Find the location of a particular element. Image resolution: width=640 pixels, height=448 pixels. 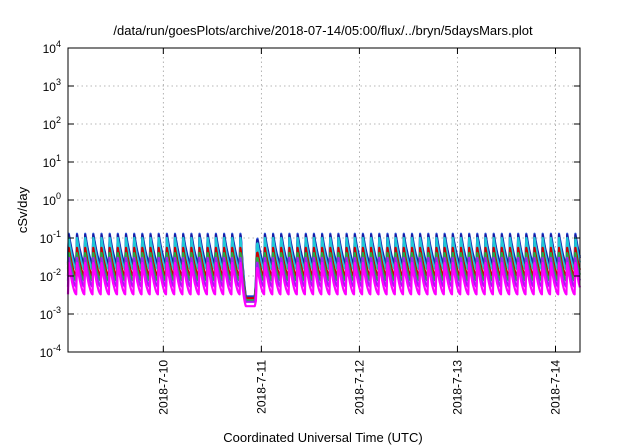

y-tick-exponent: 2 is located at coordinates (58, 120).